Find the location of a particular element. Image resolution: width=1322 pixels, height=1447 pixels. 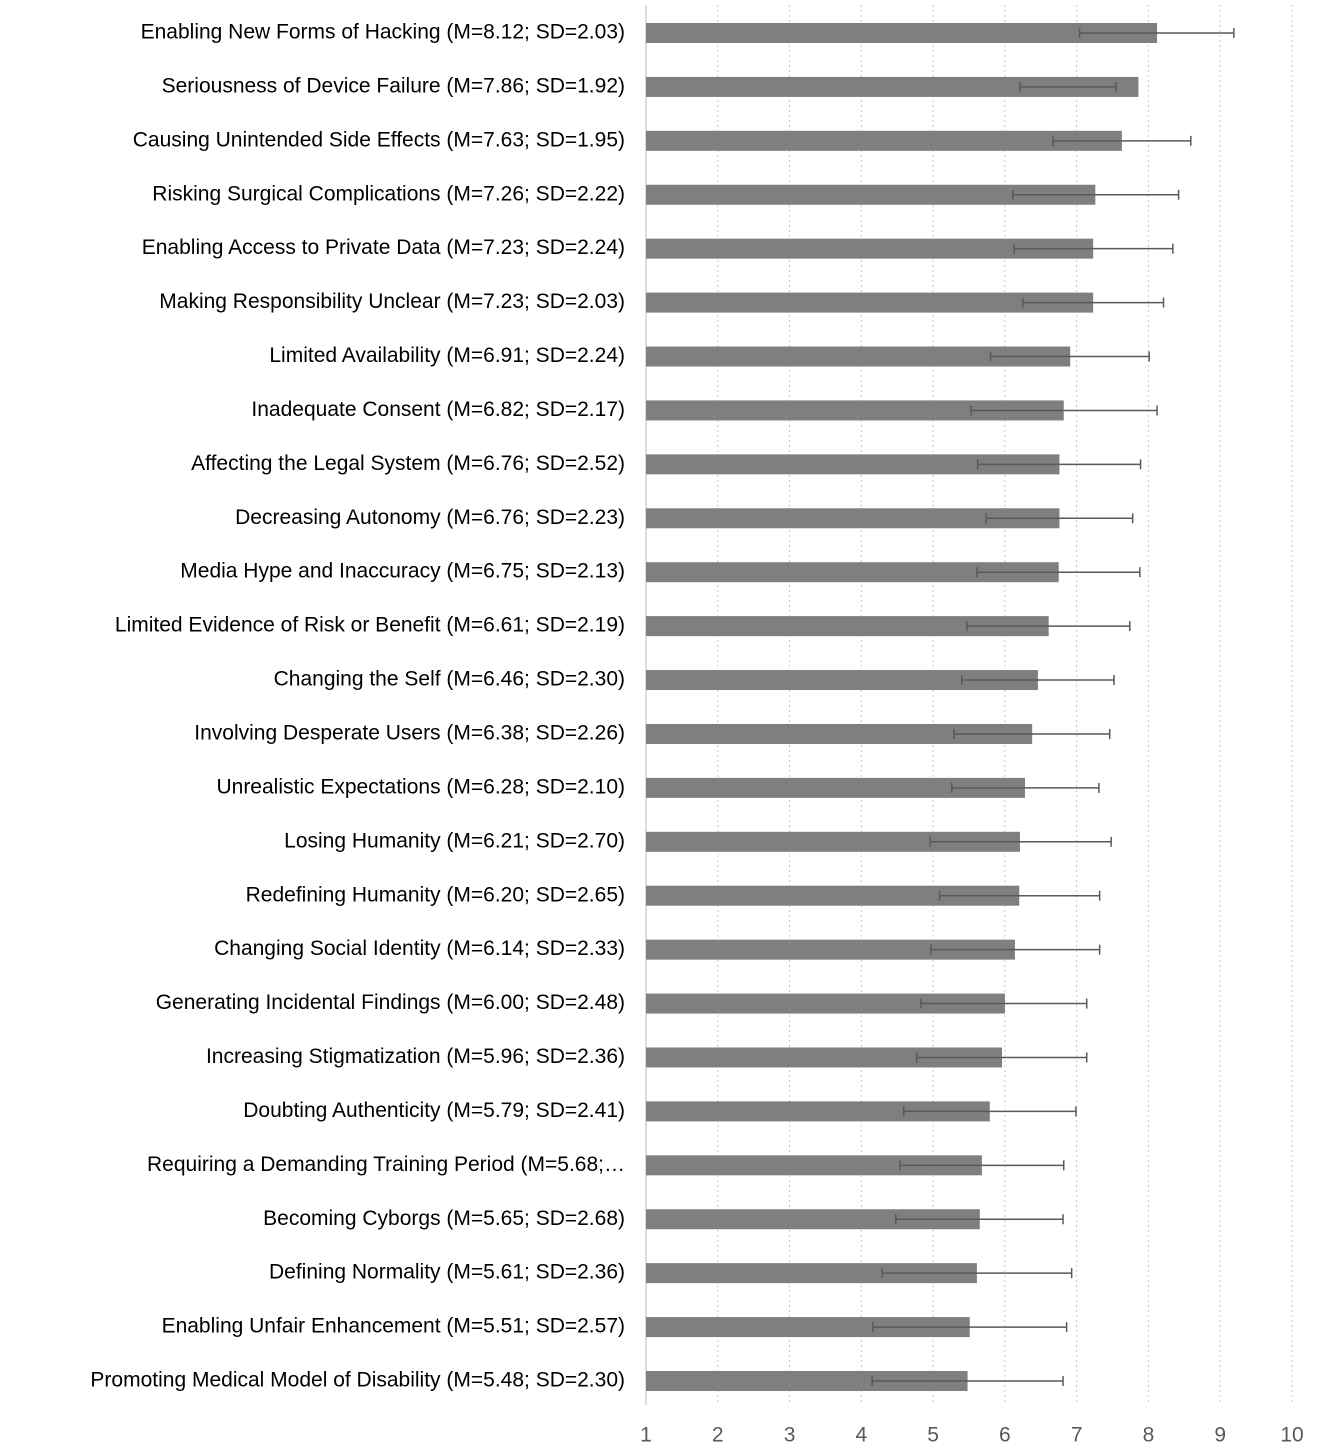

x-tick-label: 10 is located at coordinates (1291, 1435).